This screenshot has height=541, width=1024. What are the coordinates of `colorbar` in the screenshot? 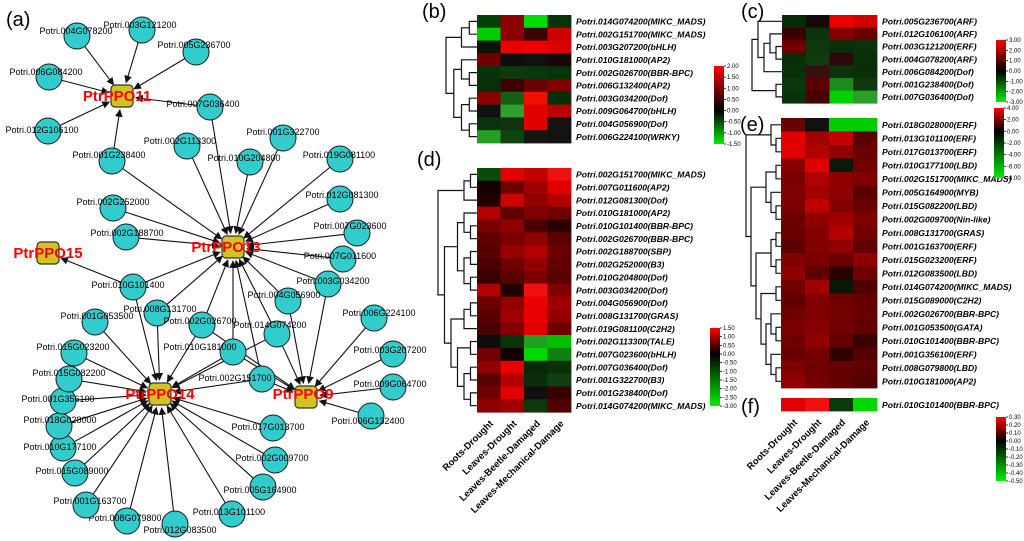 It's located at (715, 367).